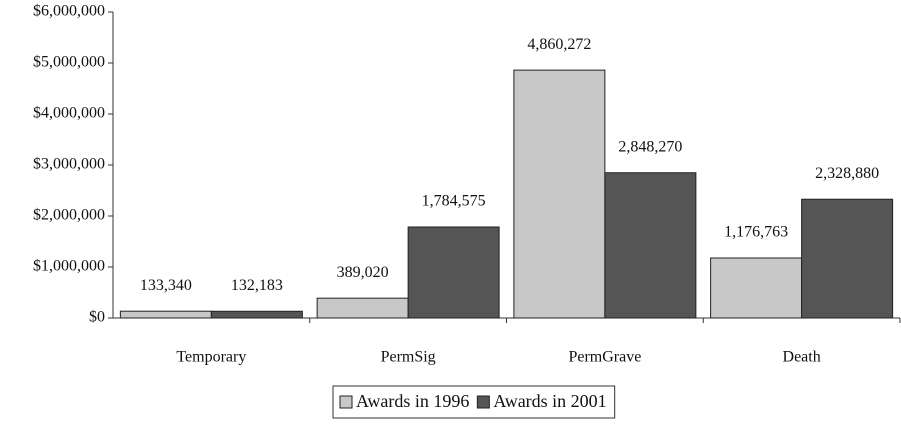 This screenshot has height=442, width=901. I want to click on y-tick-label: $3,000,000, so click(69, 164).